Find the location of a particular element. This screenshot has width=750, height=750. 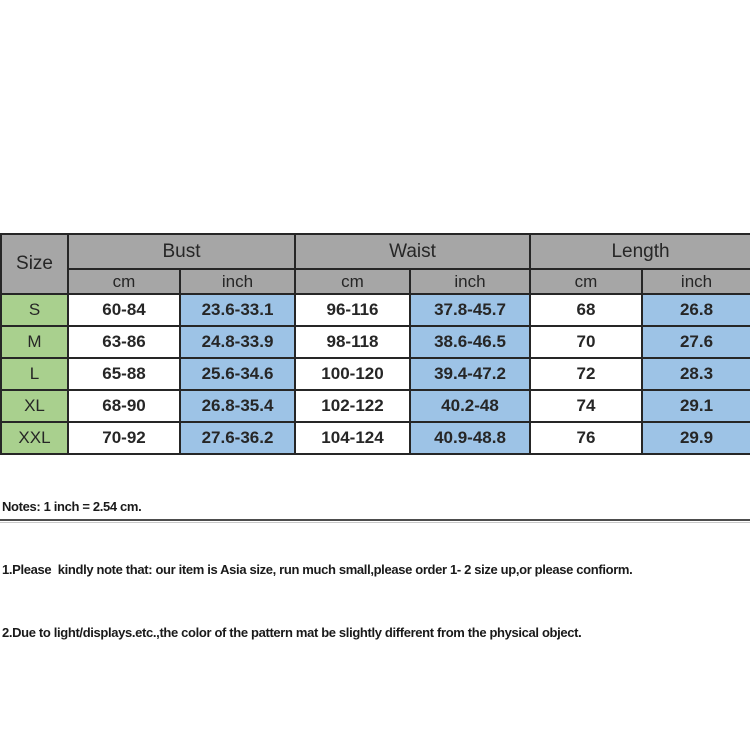

length-cm-cell: 68 is located at coordinates (586, 310).